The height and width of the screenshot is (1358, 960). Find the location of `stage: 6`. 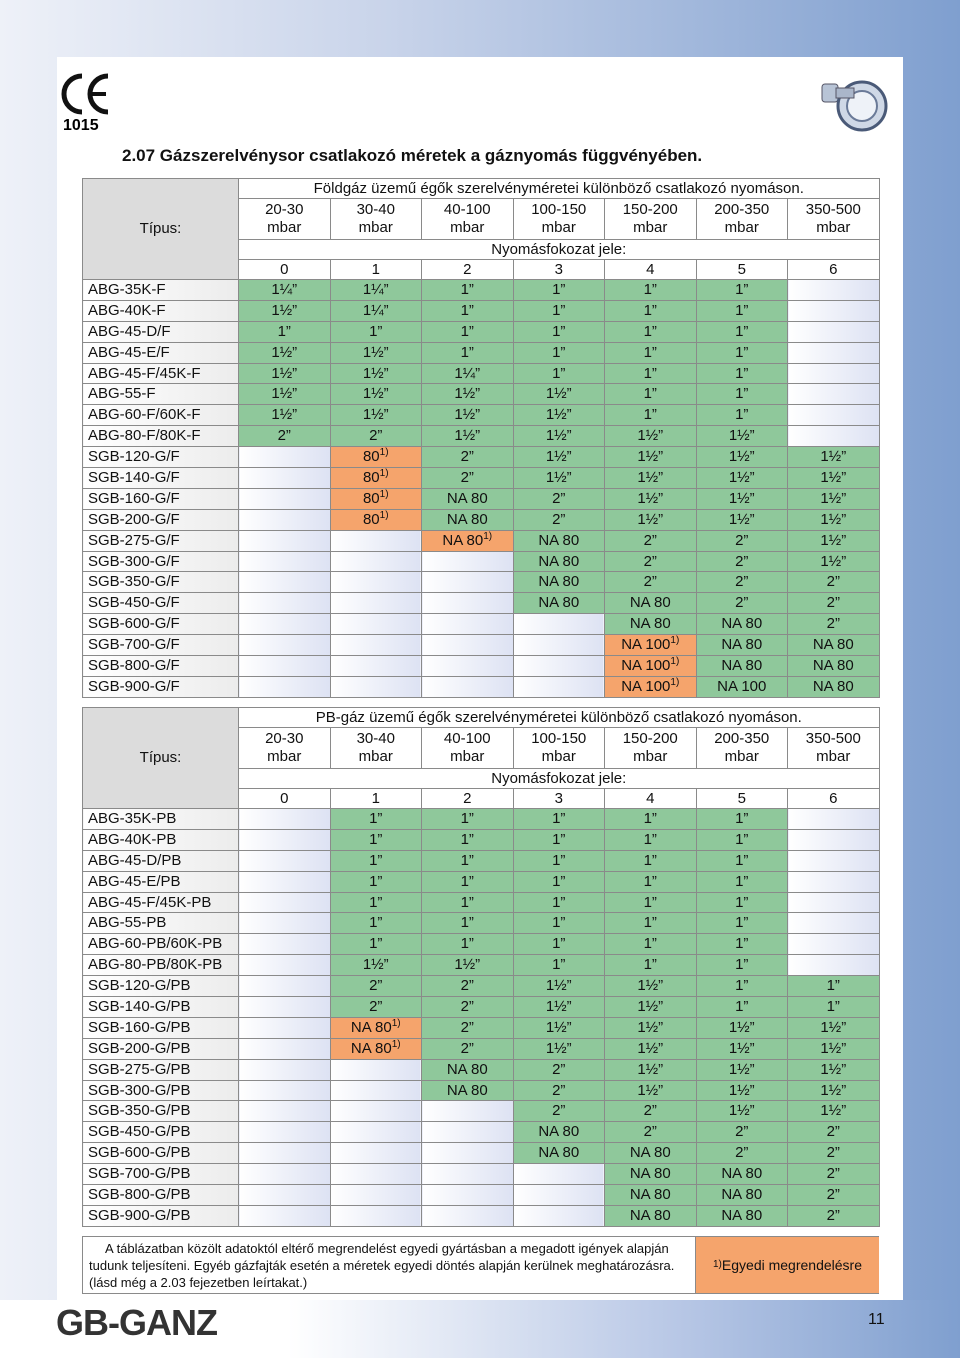

stage: 6 is located at coordinates (833, 798).